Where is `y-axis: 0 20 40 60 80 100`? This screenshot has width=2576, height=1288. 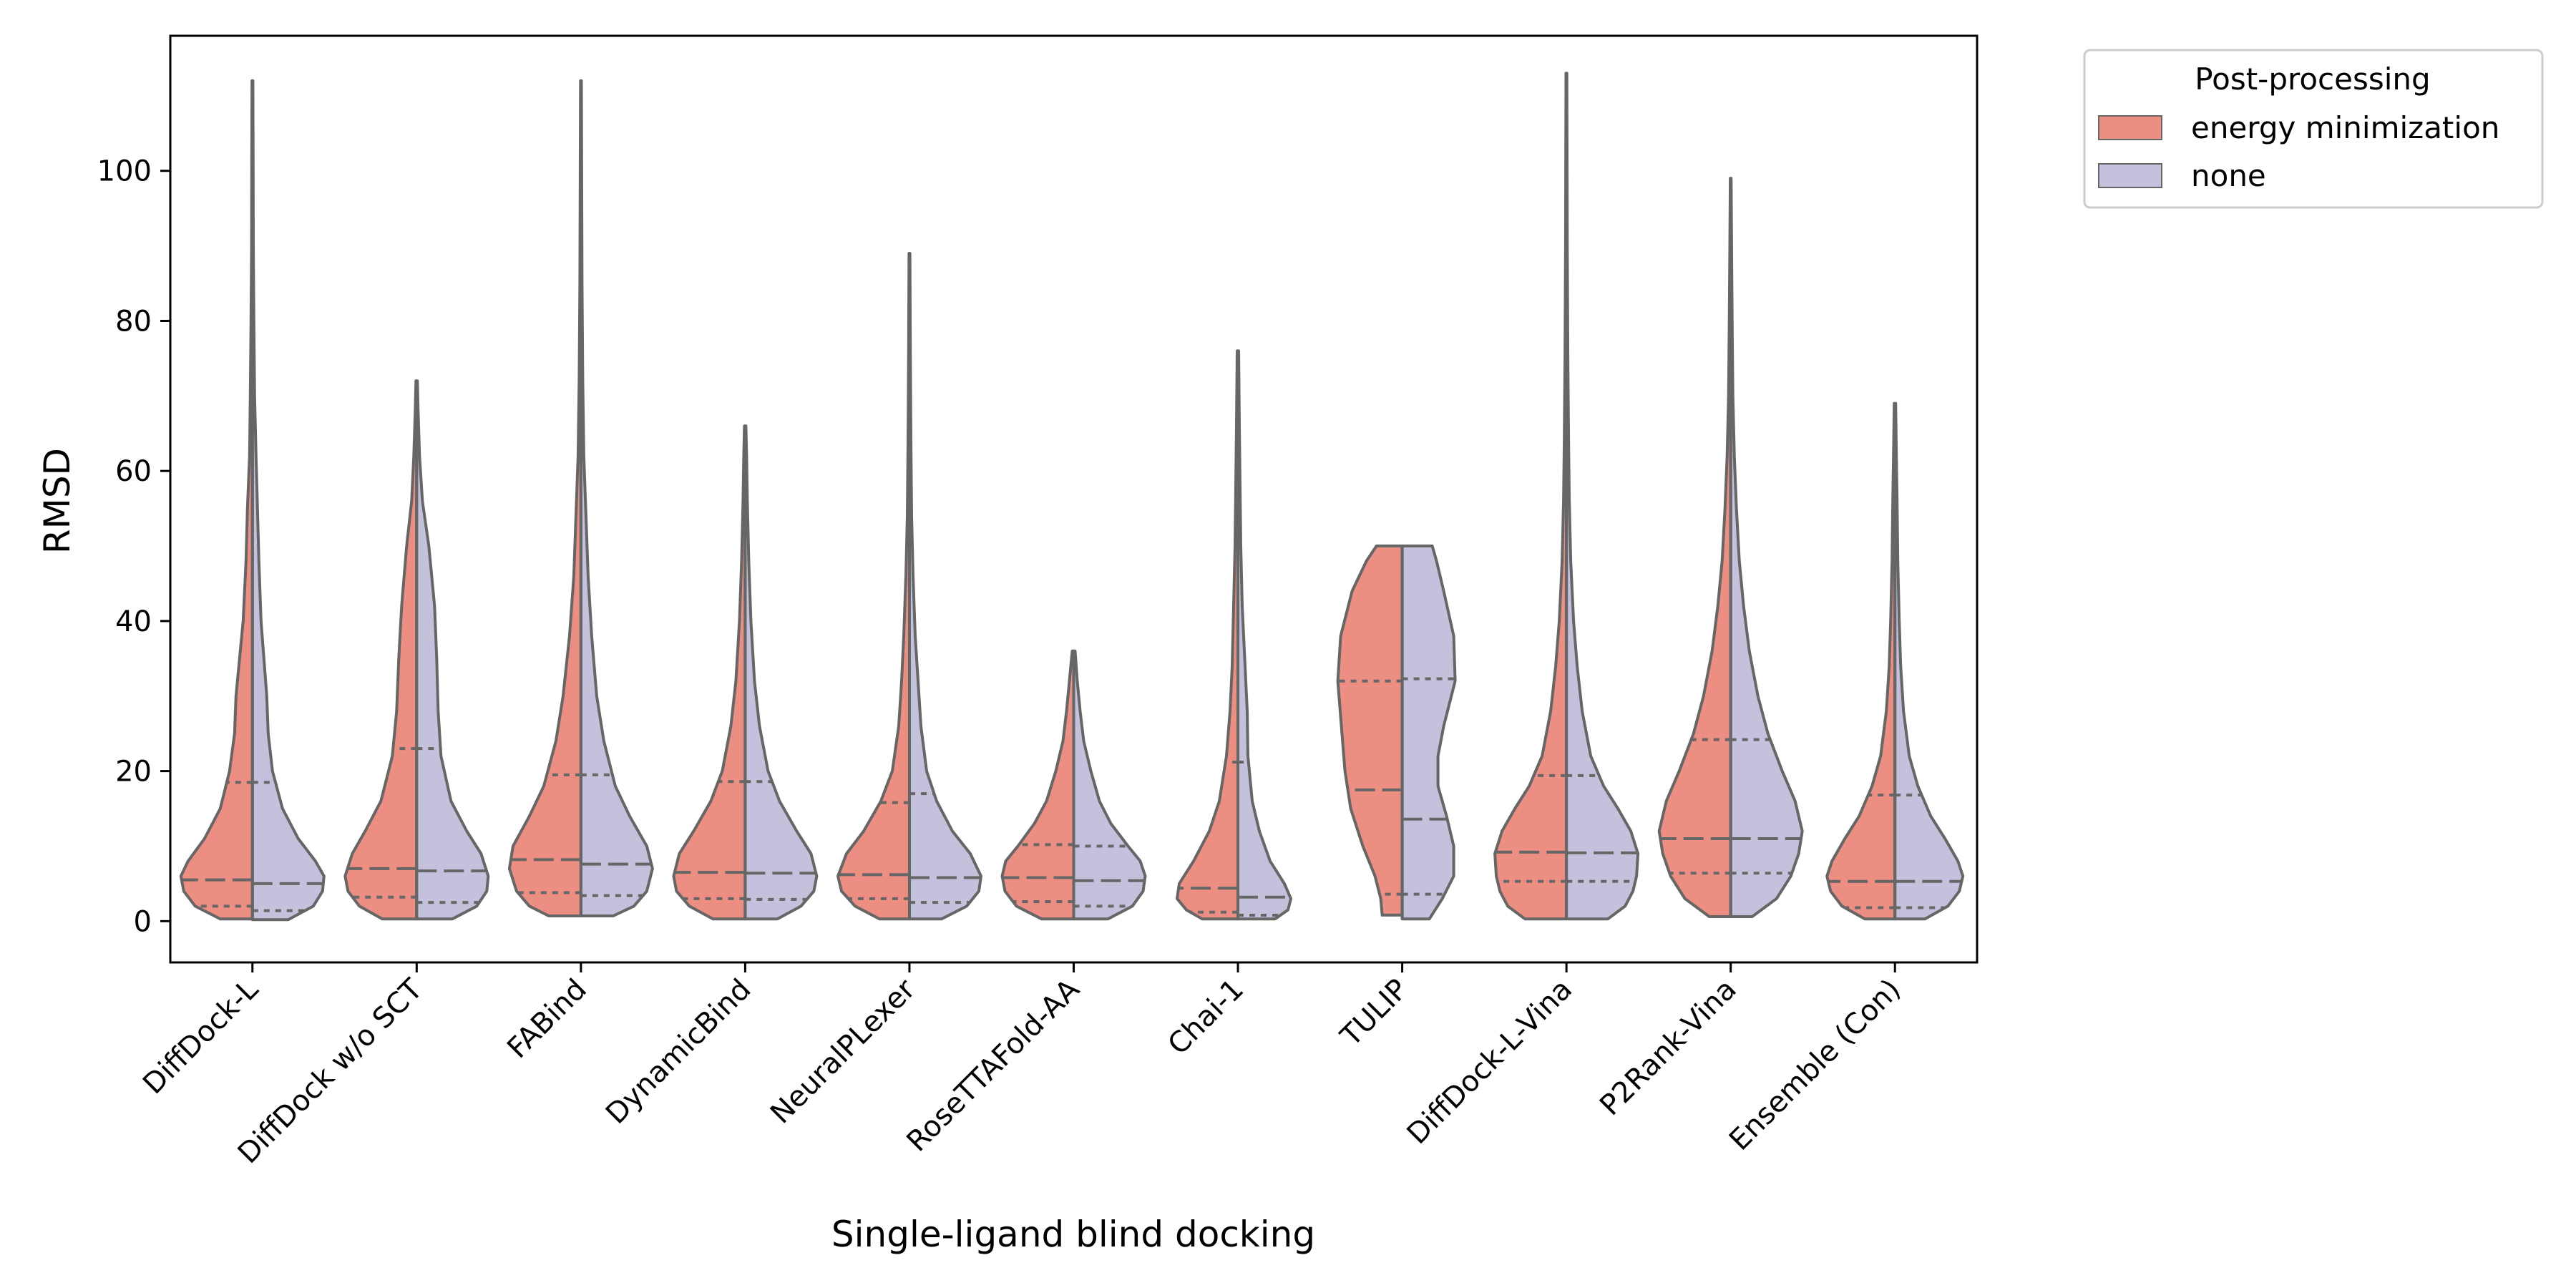
y-axis: 0 20 40 60 80 100 is located at coordinates (133, 546).